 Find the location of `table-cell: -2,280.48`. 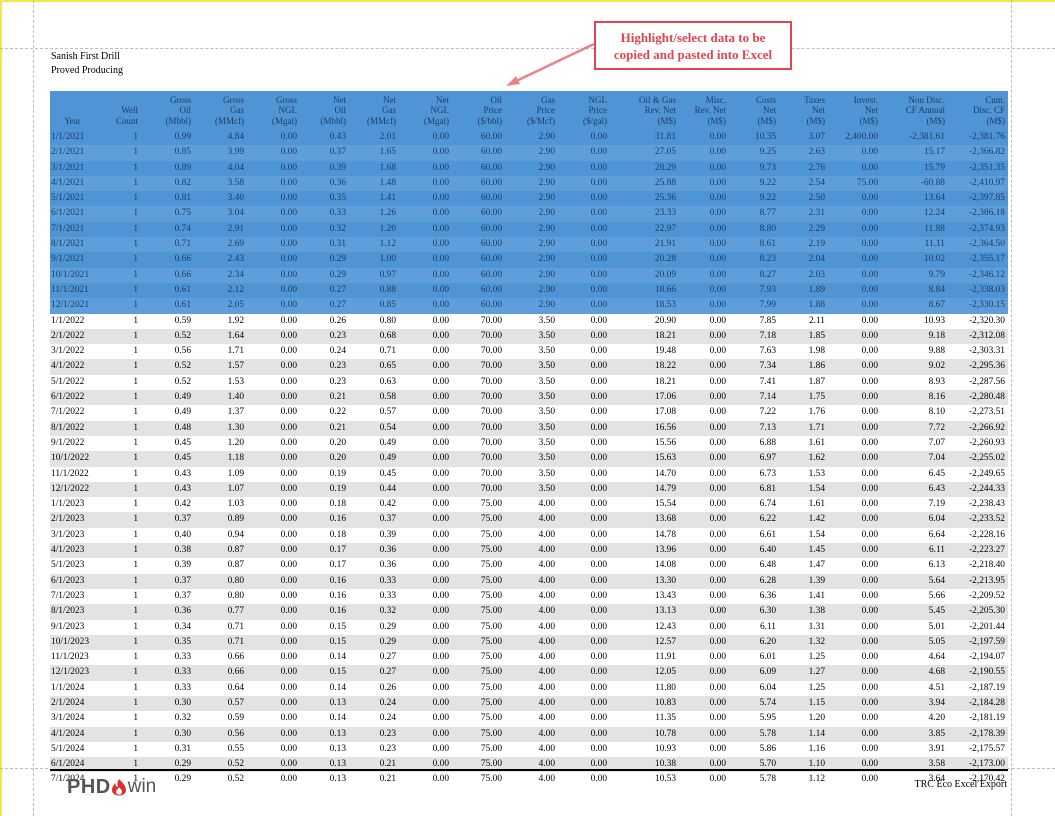

table-cell: -2,280.48 is located at coordinates (978, 398).